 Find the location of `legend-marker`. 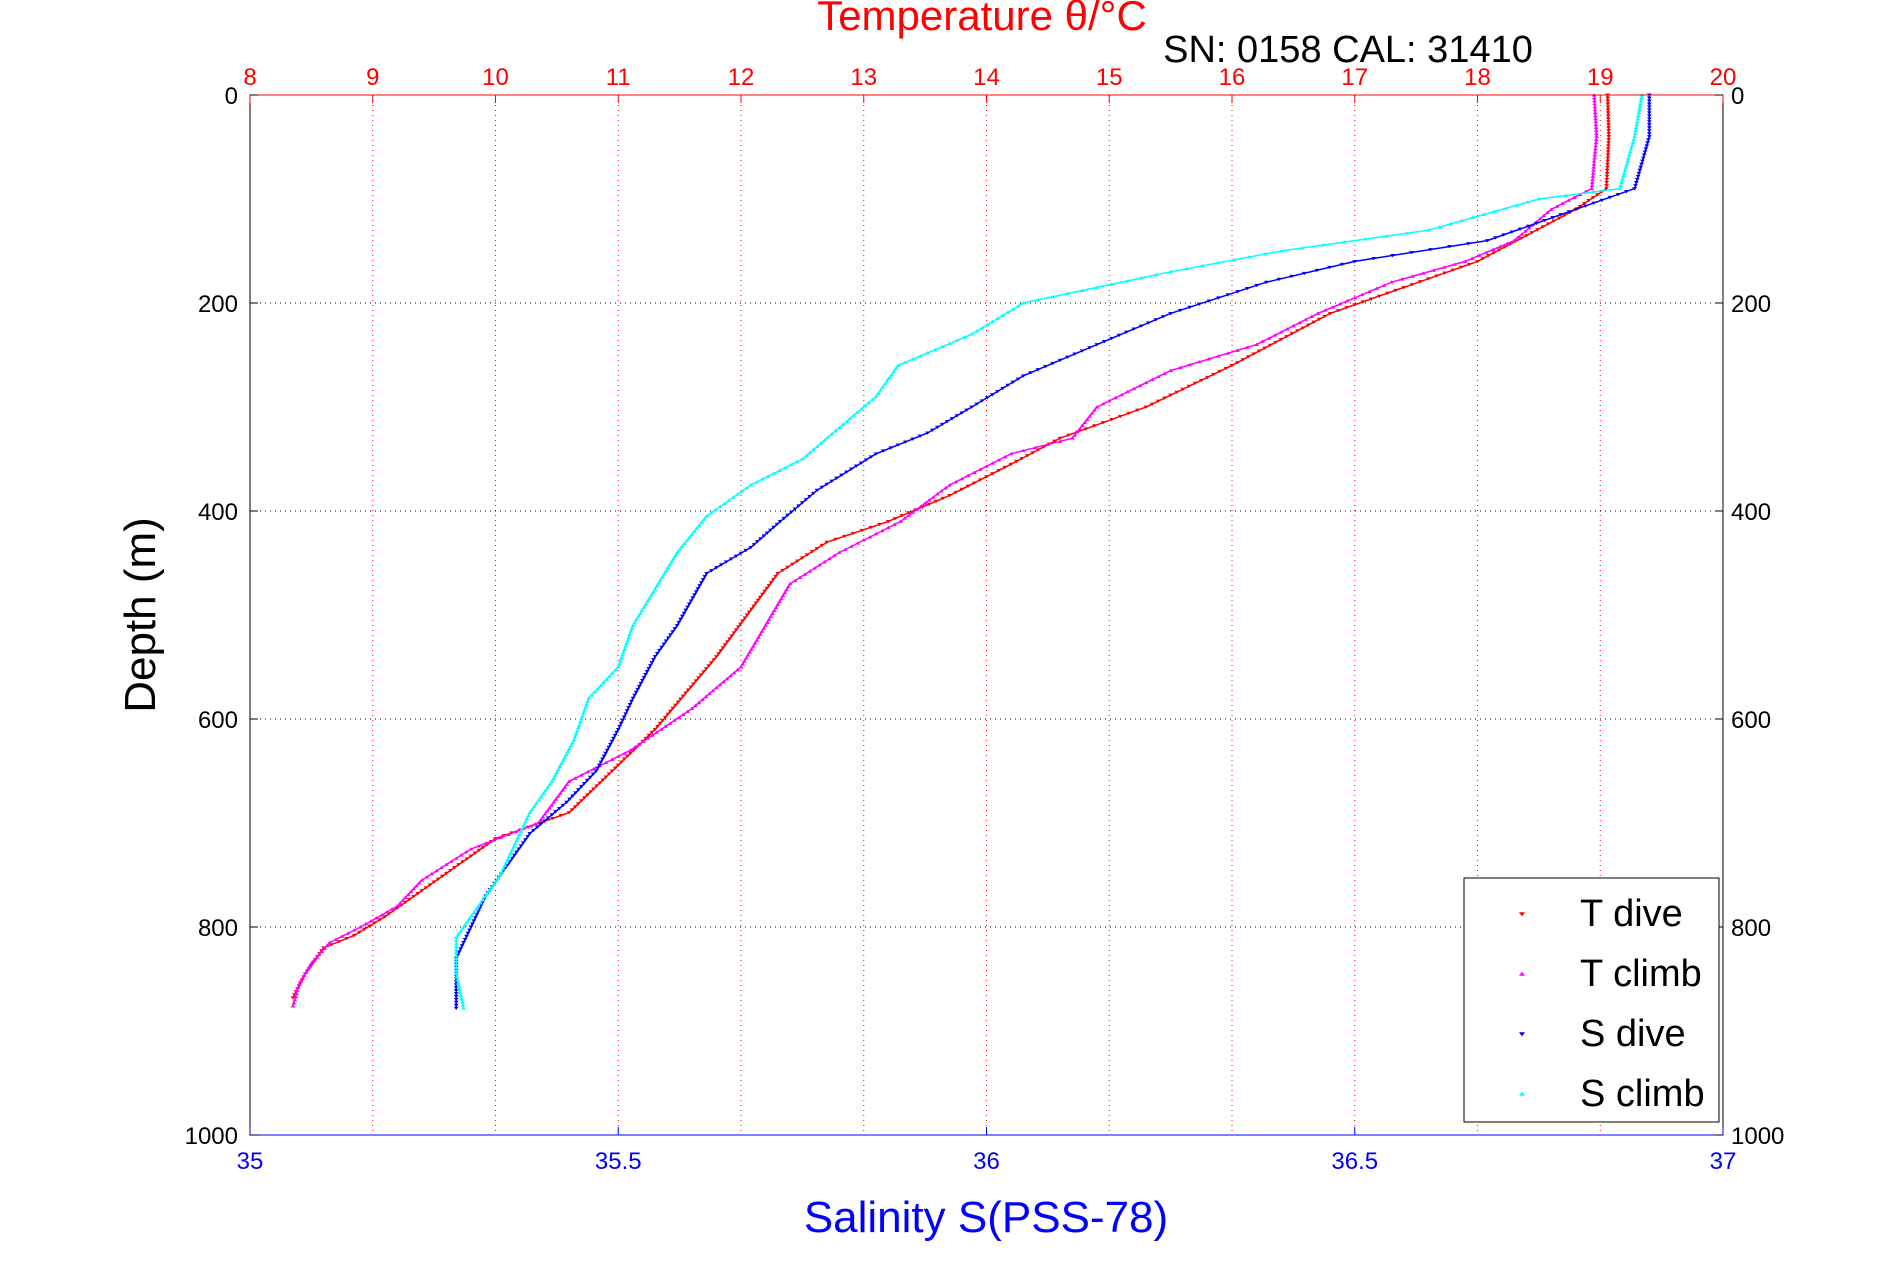

legend-marker is located at coordinates (1522, 1093).